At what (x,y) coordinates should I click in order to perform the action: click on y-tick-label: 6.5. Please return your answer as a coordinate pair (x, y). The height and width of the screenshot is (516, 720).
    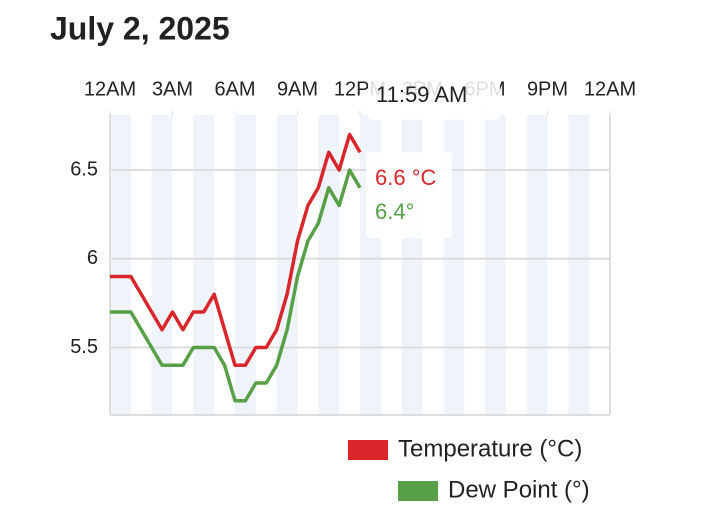
    Looking at the image, I should click on (84, 169).